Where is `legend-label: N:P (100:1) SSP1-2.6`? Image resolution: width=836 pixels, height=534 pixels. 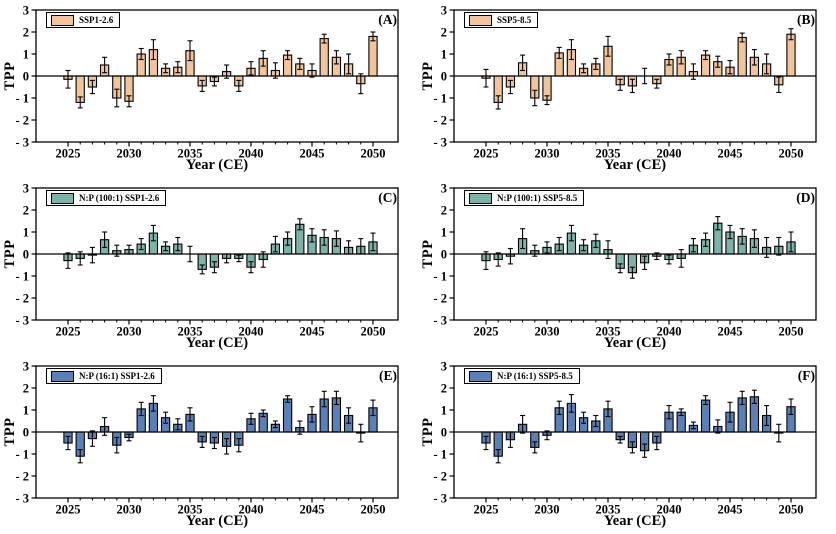
legend-label: N:P (100:1) SSP1-2.6 is located at coordinates (119, 198).